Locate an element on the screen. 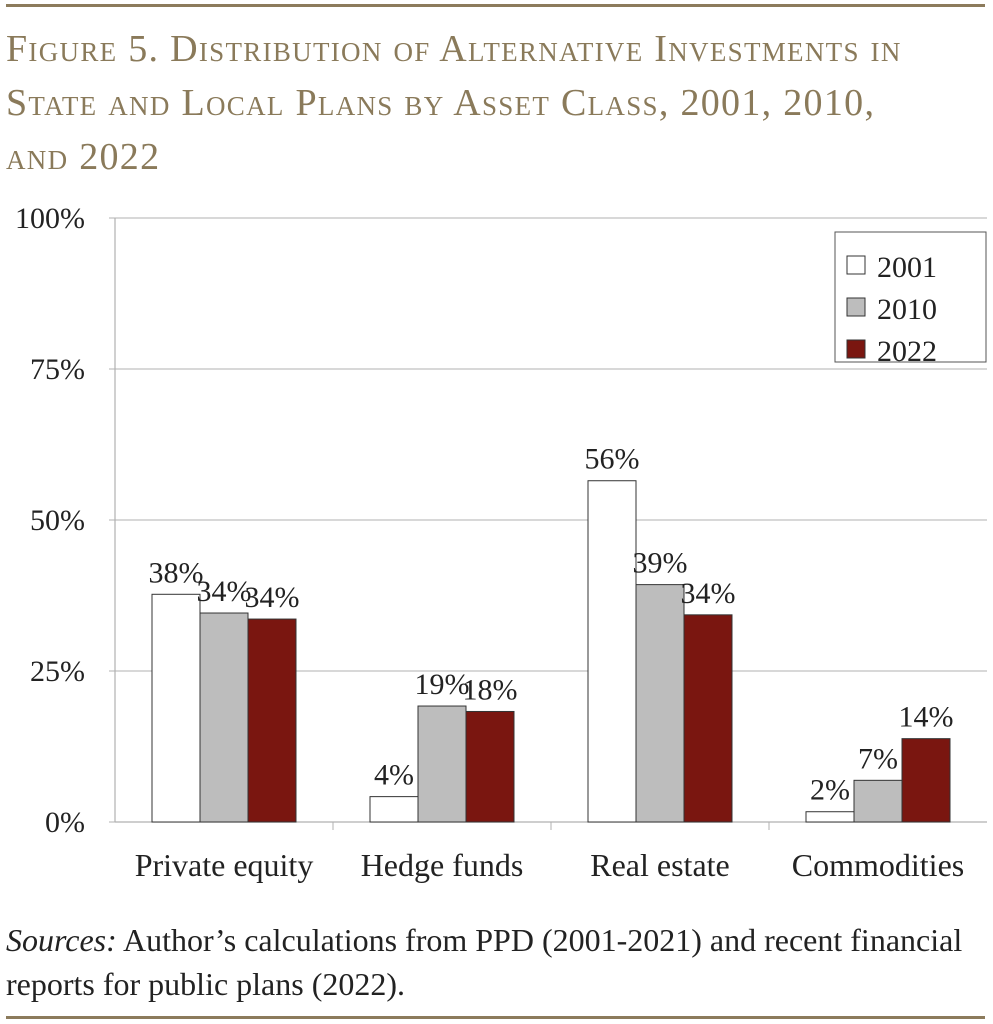  legend-swatch-2010 is located at coordinates (856, 307).